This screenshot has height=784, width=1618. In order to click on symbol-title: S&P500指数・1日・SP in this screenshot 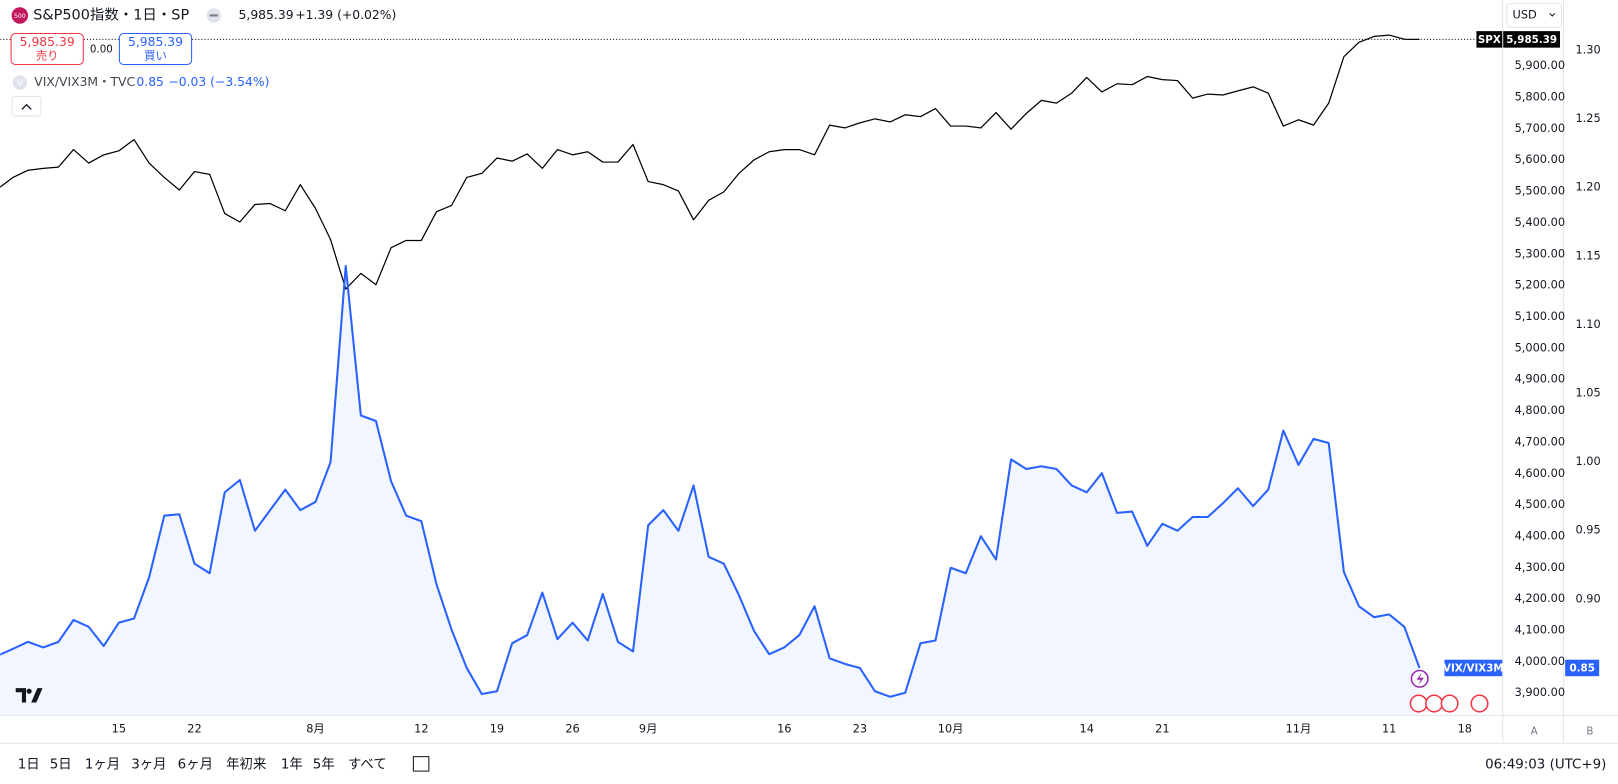, I will do `click(111, 14)`.